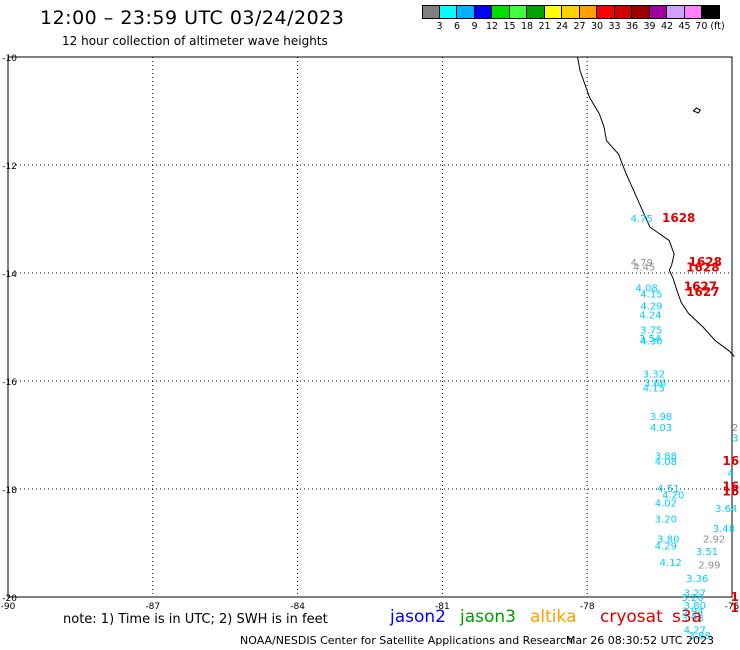 The width and height of the screenshot is (740, 650). What do you see at coordinates (9, 599) in the screenshot?
I see `latitude-label: -20` at bounding box center [9, 599].